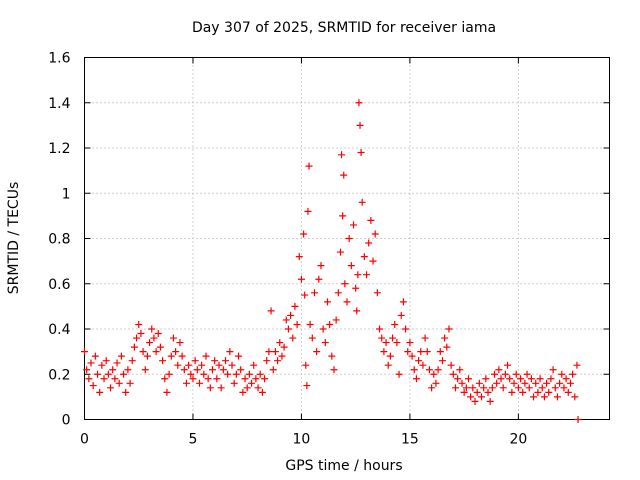 The height and width of the screenshot is (480, 640). Describe the element at coordinates (59, 375) in the screenshot. I see `y-tick-label: 0.2` at that location.